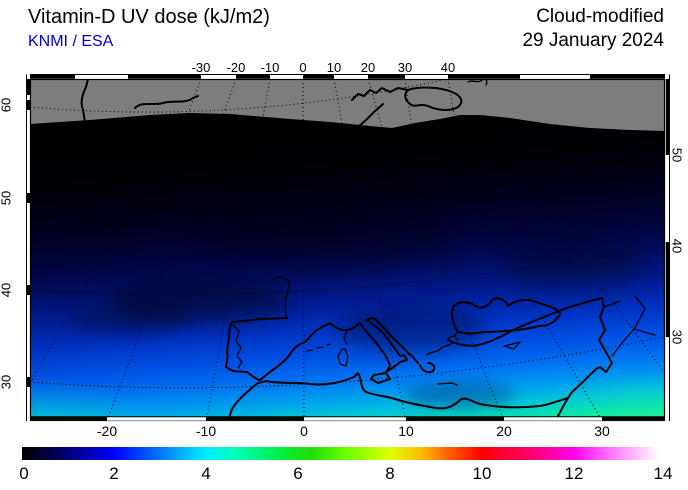 The image size is (688, 490). What do you see at coordinates (24, 473) in the screenshot?
I see `colorbar-tick-0: 0` at bounding box center [24, 473].